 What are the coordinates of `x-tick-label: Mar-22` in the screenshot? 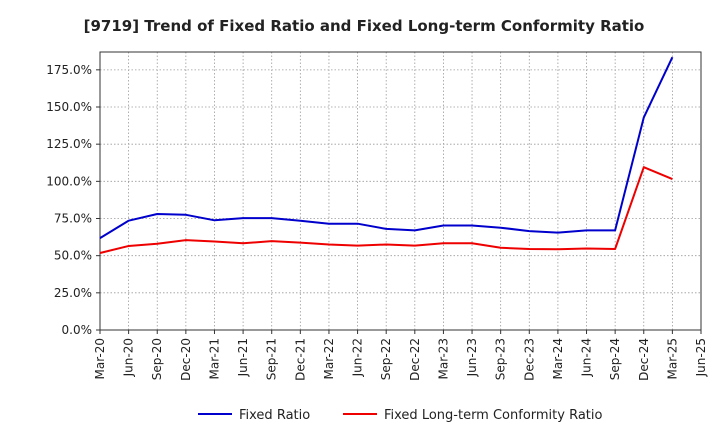 It's located at (329, 358).